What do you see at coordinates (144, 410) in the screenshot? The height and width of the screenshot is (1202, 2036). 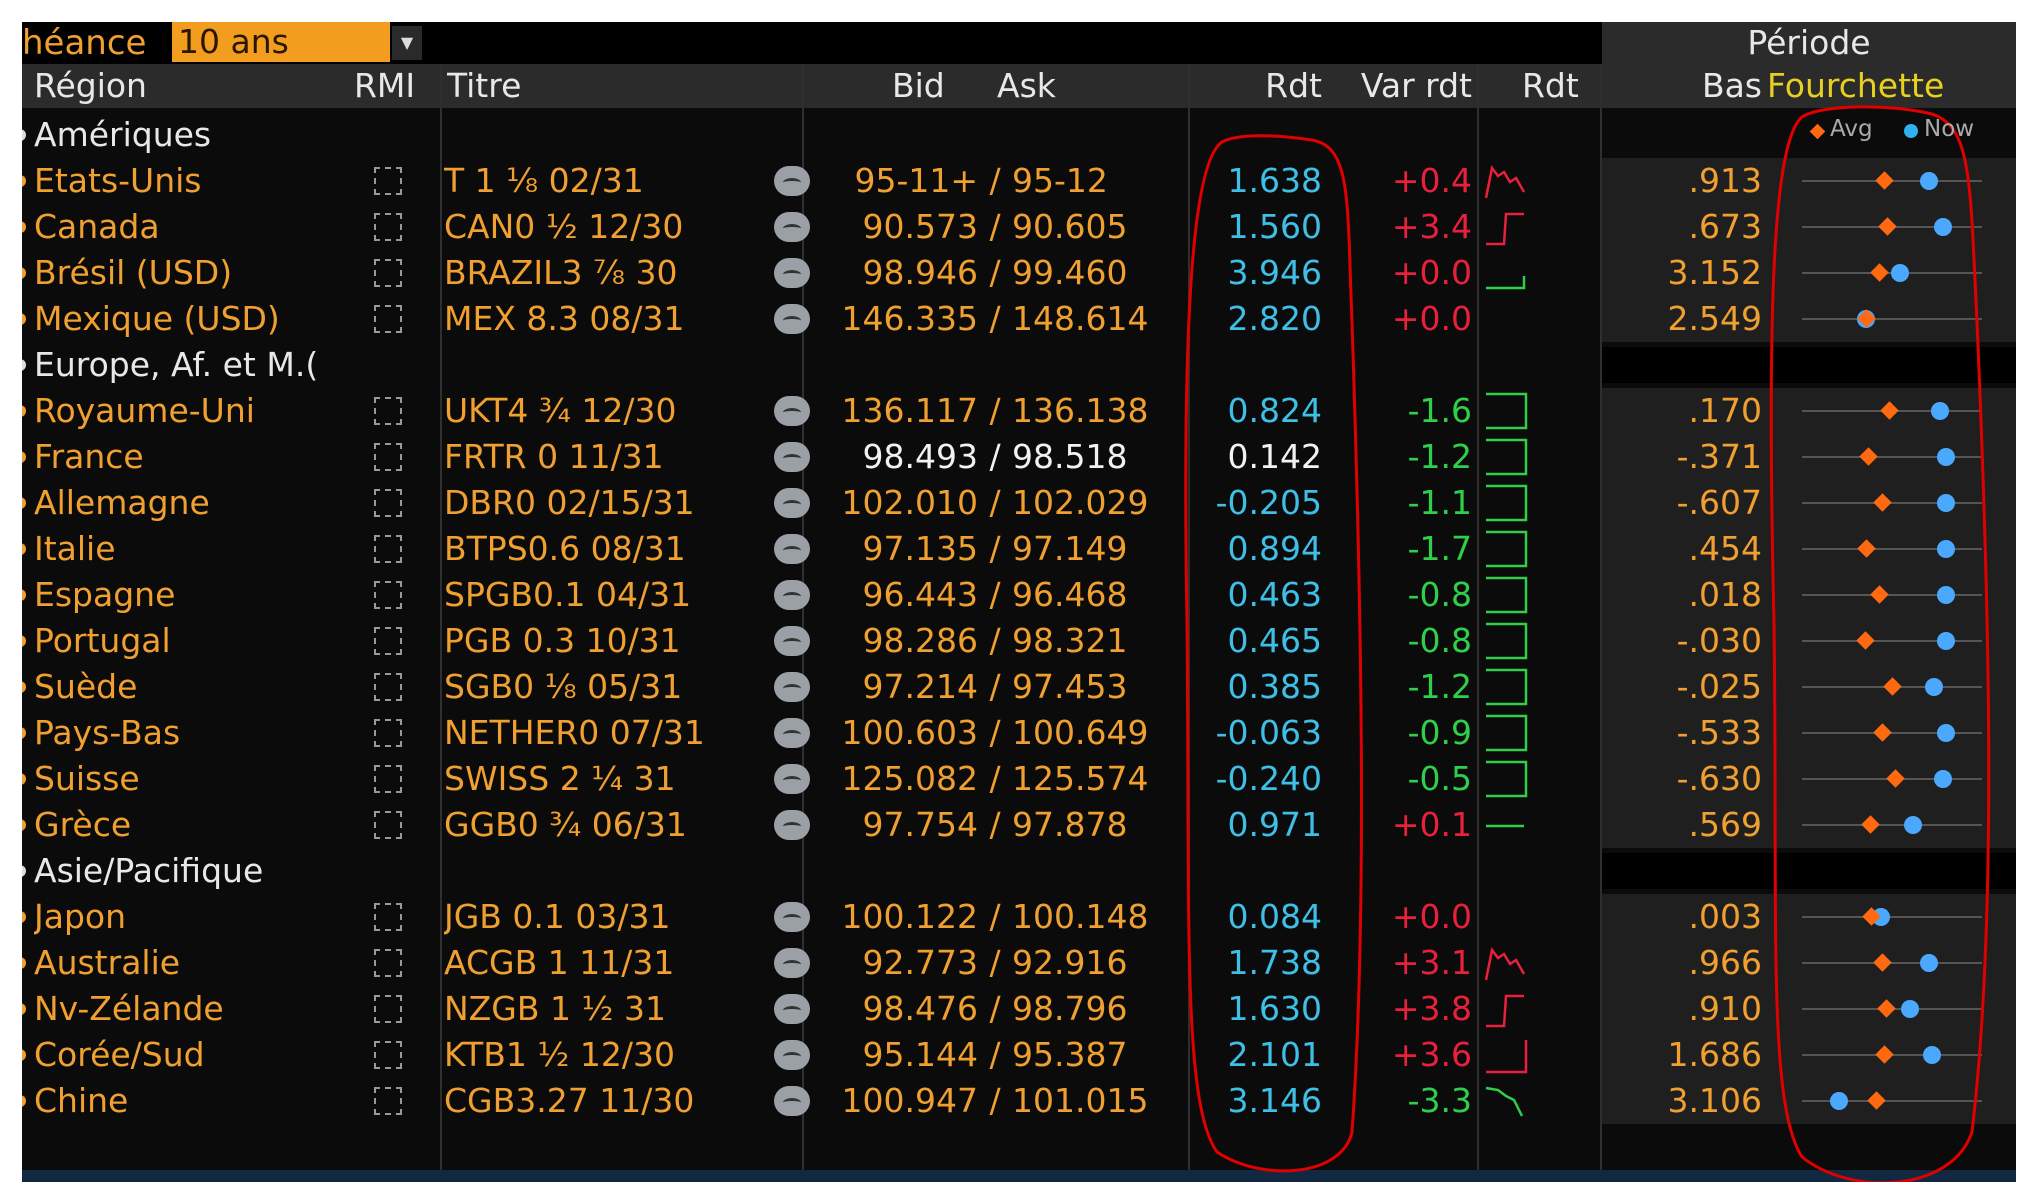 I see `region-name: Royaume-Uni` at bounding box center [144, 410].